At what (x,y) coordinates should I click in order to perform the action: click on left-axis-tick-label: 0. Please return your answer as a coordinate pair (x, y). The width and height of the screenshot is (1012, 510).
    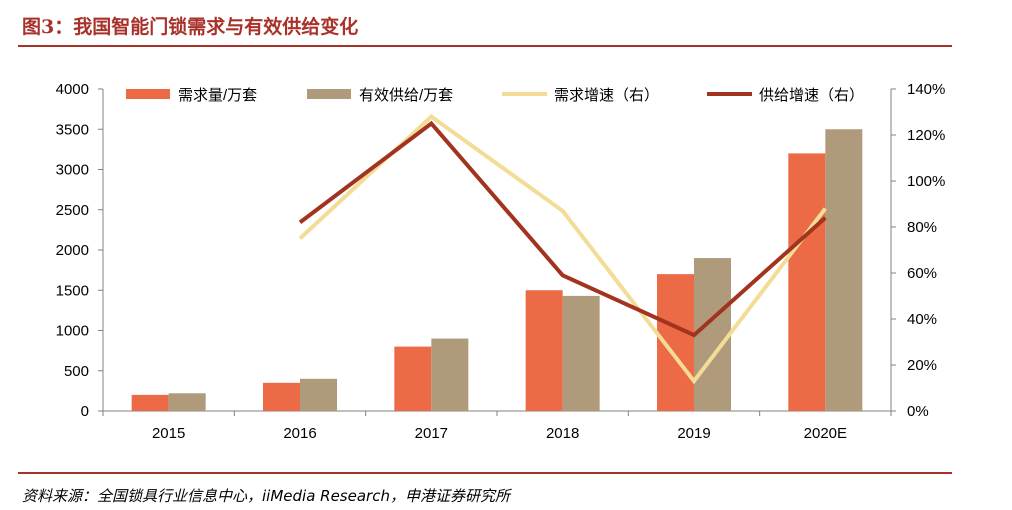
    Looking at the image, I should click on (85, 411).